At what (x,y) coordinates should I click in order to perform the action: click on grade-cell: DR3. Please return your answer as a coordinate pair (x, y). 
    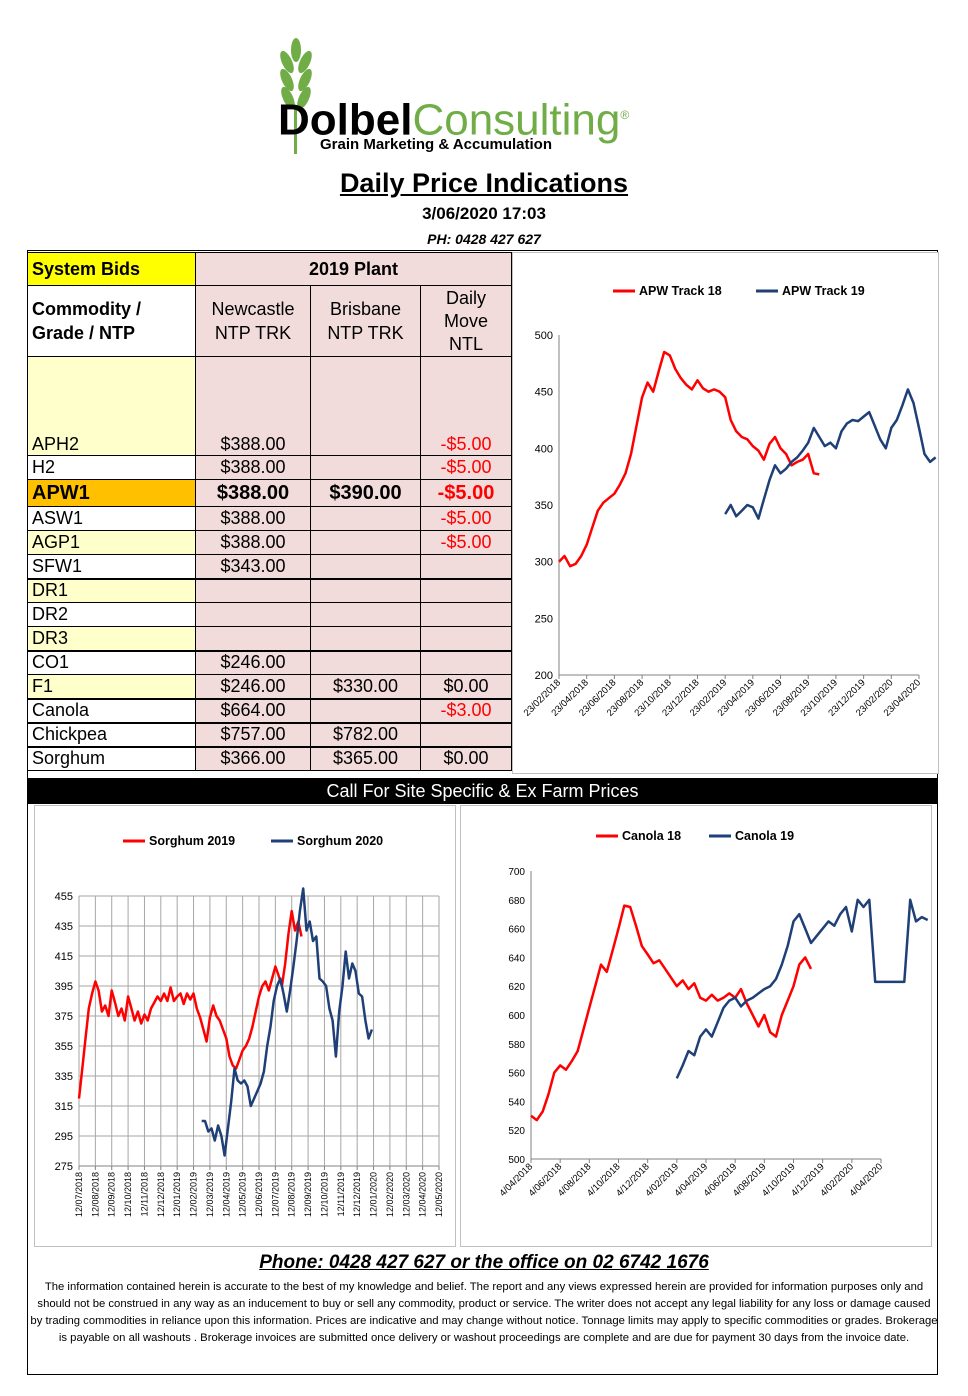
    Looking at the image, I should click on (111, 638).